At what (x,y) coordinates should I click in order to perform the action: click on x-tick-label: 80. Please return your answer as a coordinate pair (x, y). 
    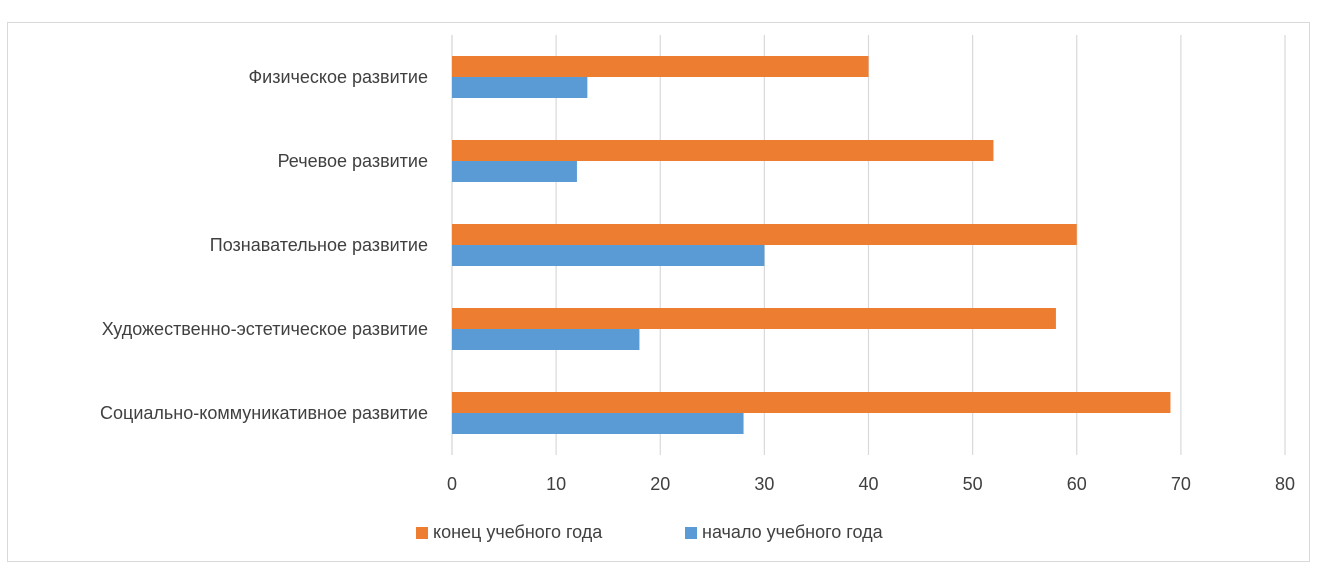
    Looking at the image, I should click on (1285, 484).